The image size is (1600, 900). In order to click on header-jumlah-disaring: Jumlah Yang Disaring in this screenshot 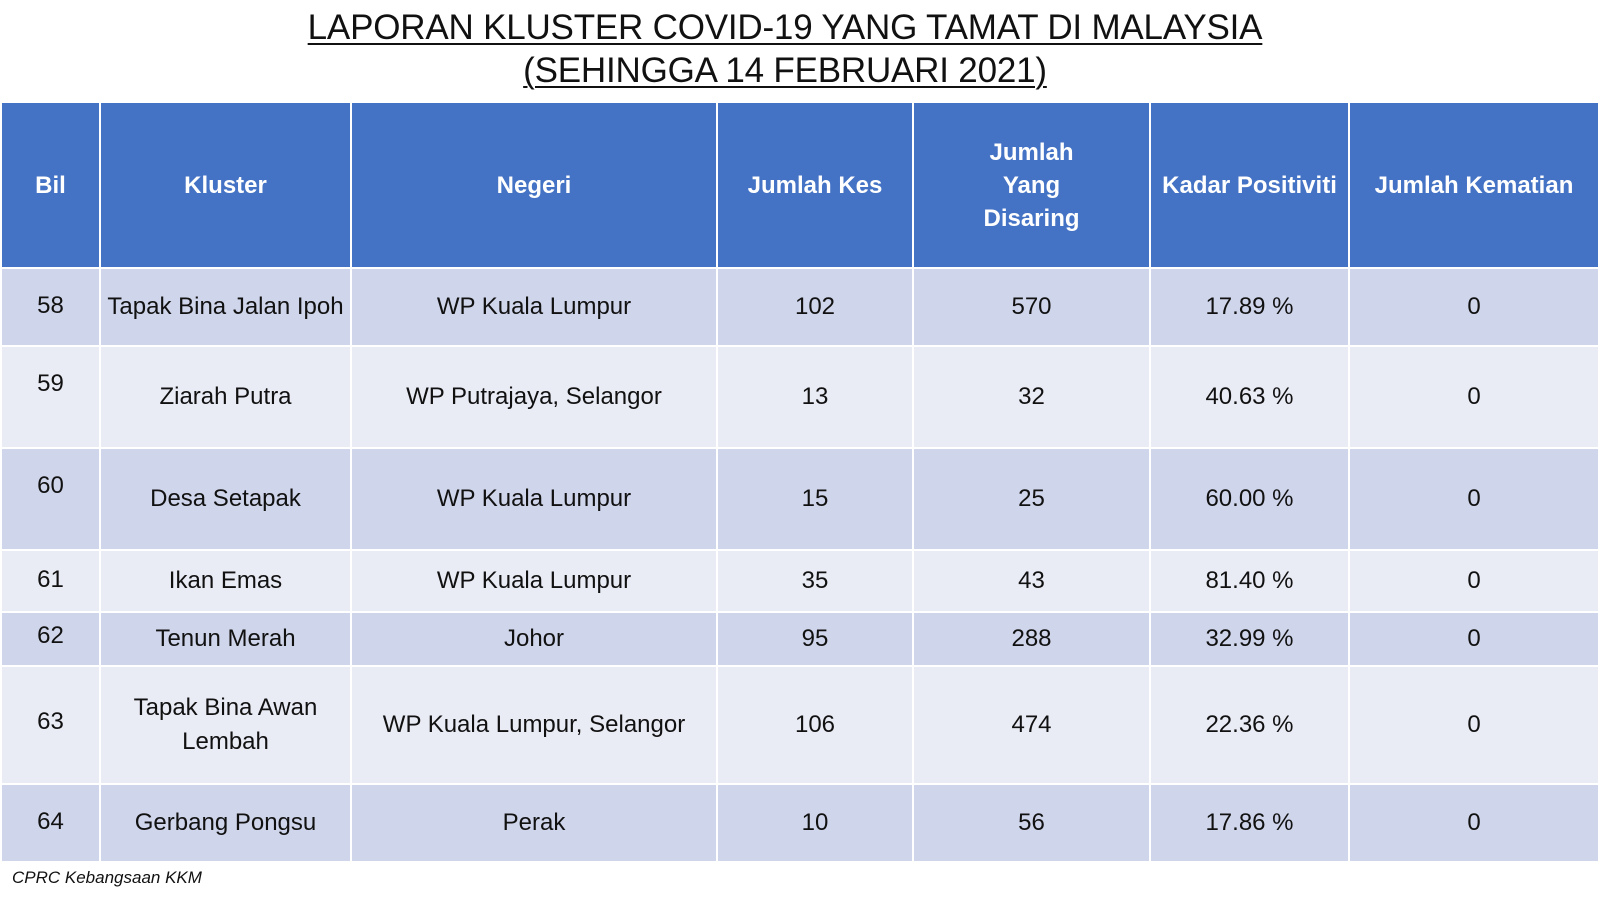, I will do `click(1031, 185)`.